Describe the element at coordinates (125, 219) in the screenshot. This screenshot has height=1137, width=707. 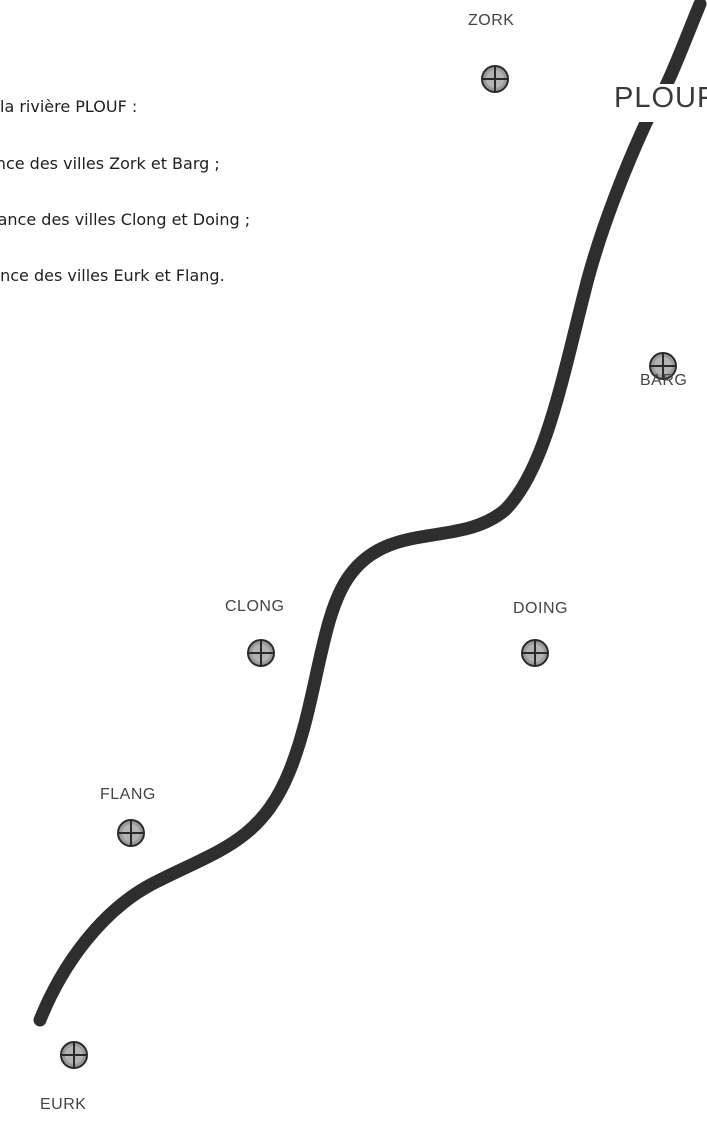
I see `instruction-line: stance des villes Clong et Doing ;` at that location.